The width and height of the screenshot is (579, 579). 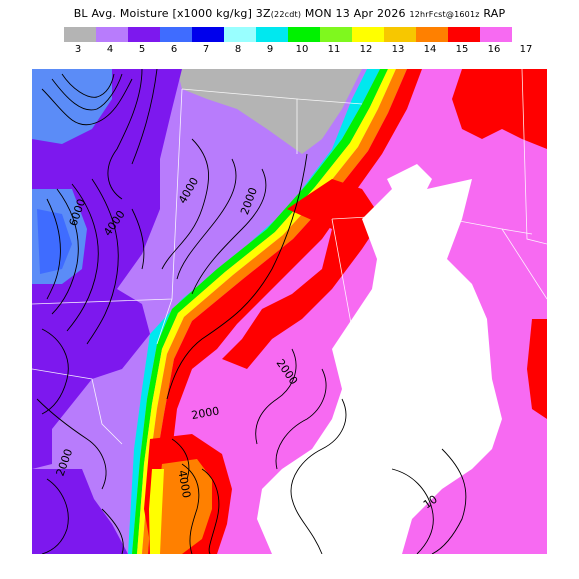 I want to click on title-model: RAP, so click(x=494, y=13).